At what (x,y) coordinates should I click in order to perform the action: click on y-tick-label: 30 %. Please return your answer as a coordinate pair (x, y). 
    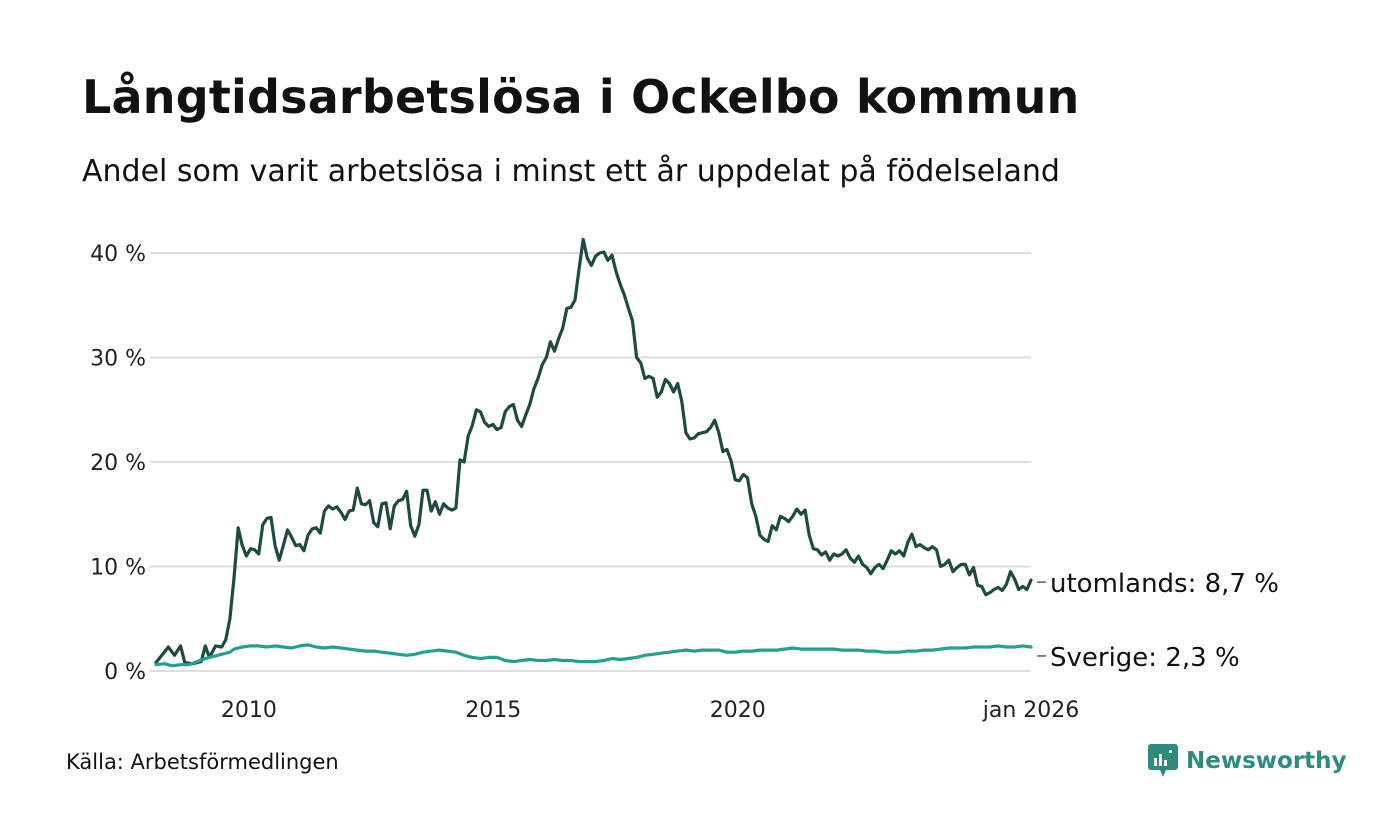
    Looking at the image, I should click on (118, 359).